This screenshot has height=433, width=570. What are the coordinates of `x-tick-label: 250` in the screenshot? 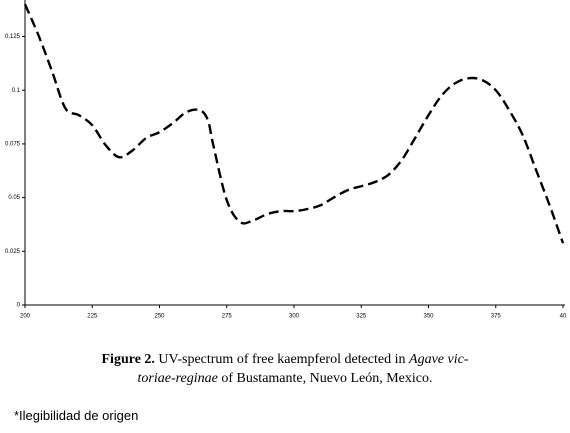 It's located at (159, 317).